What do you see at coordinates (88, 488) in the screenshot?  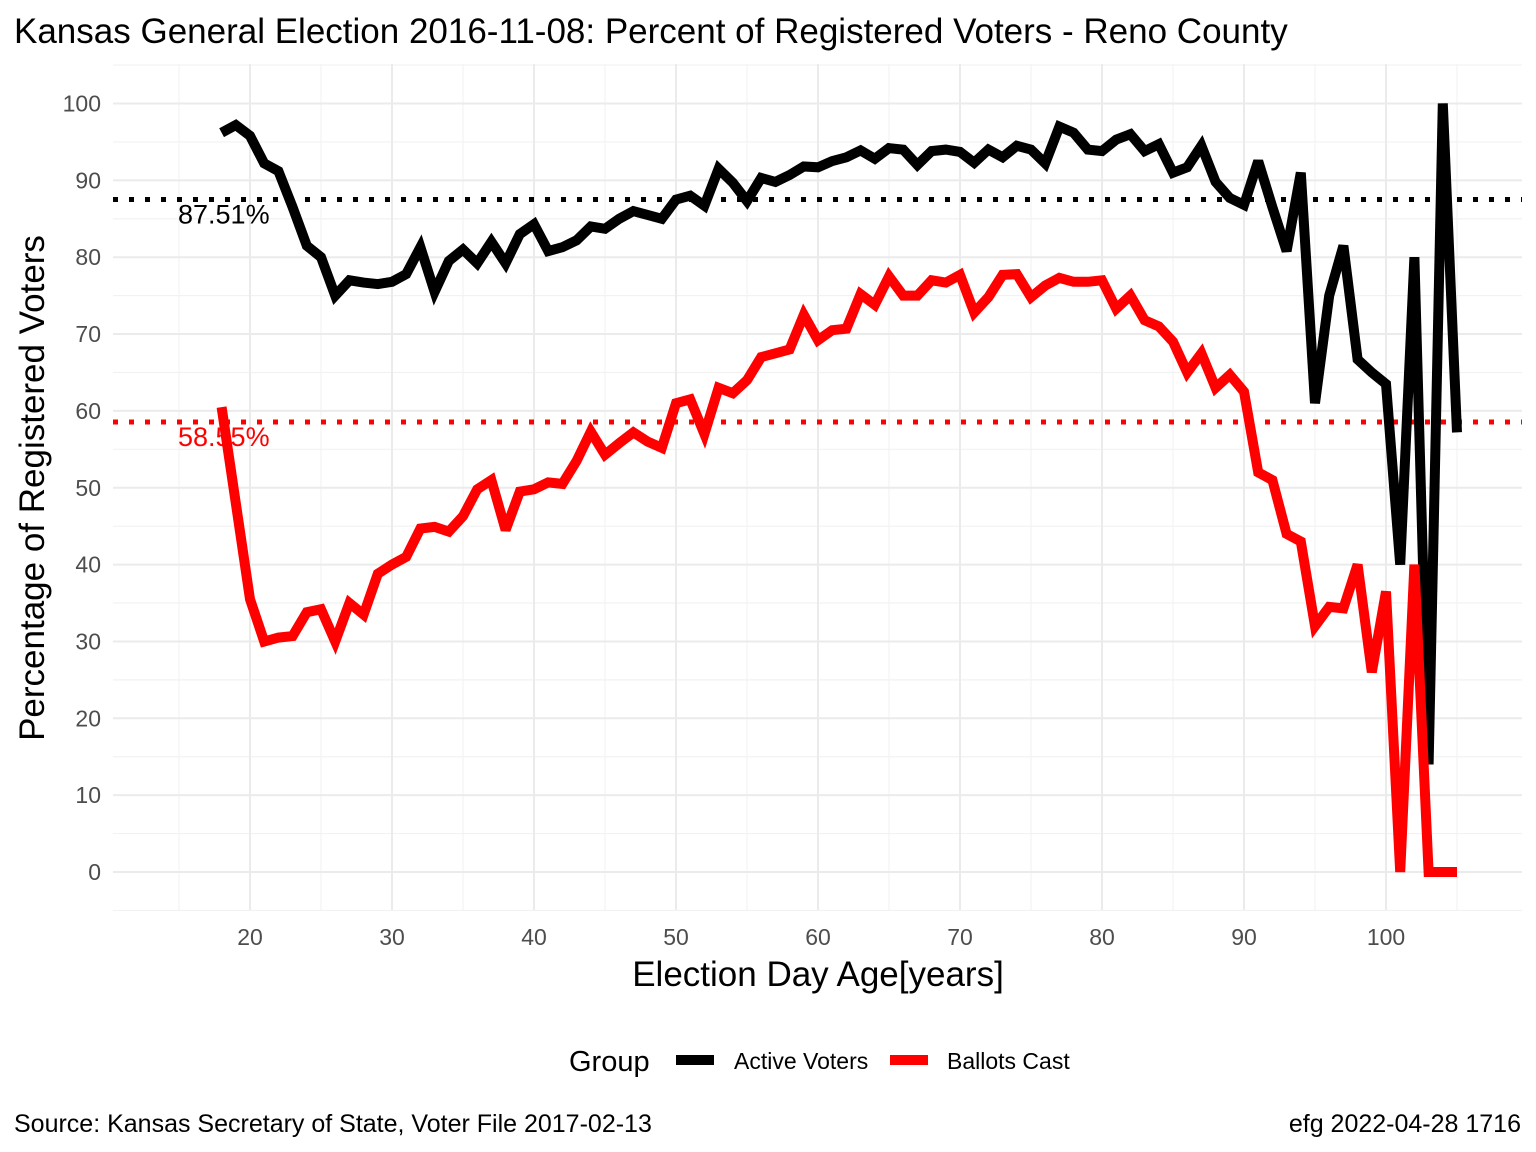 I see `y-tick-label: 50` at bounding box center [88, 488].